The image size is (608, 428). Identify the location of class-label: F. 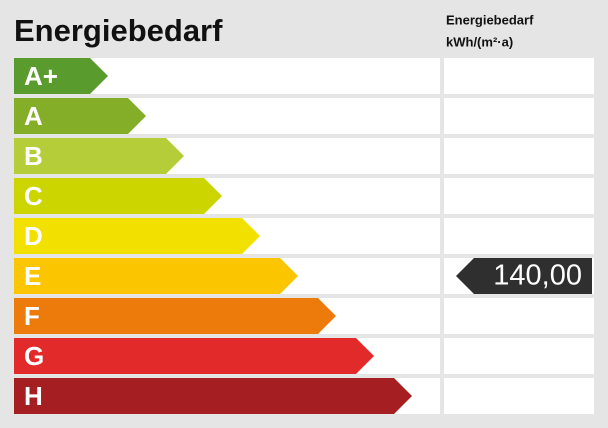
(32, 316).